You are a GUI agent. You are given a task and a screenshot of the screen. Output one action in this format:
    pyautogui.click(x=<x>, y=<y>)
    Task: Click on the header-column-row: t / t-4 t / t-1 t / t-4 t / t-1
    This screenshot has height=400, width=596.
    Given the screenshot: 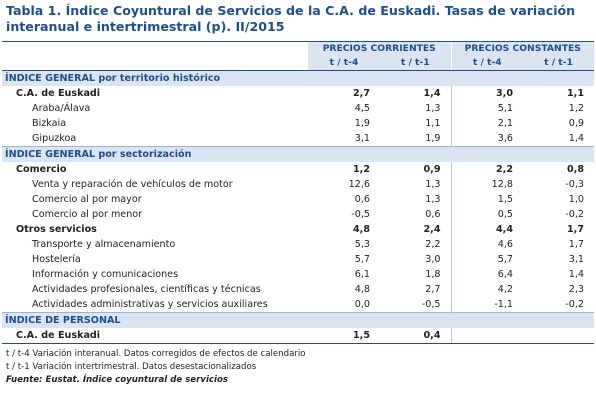 What is the action you would take?
    pyautogui.click(x=298, y=63)
    